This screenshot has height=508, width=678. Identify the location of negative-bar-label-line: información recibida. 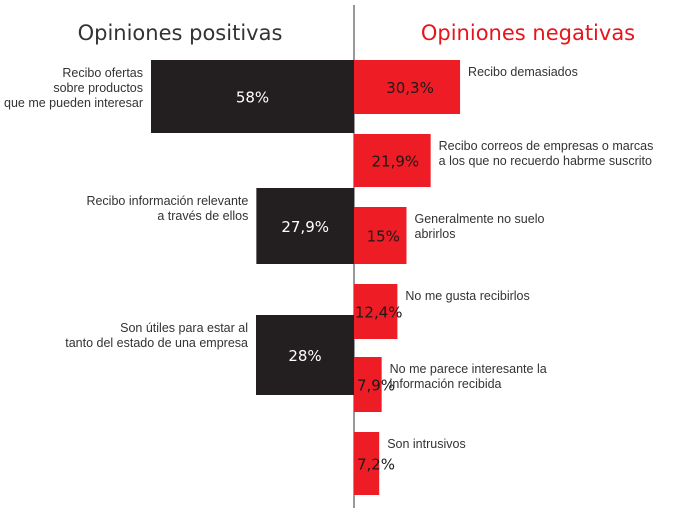
(446, 384).